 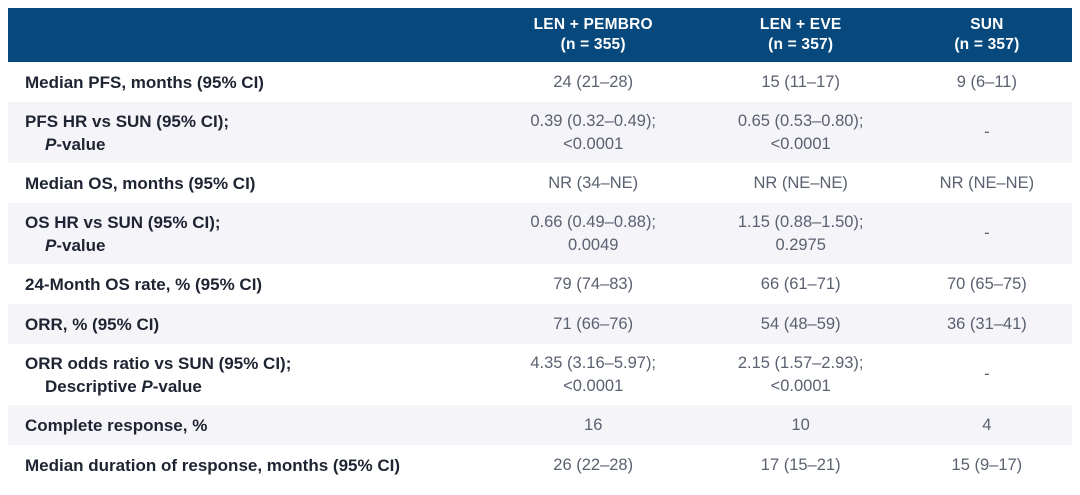 What do you see at coordinates (800, 24) in the screenshot?
I see `column-title: LEN + EVE` at bounding box center [800, 24].